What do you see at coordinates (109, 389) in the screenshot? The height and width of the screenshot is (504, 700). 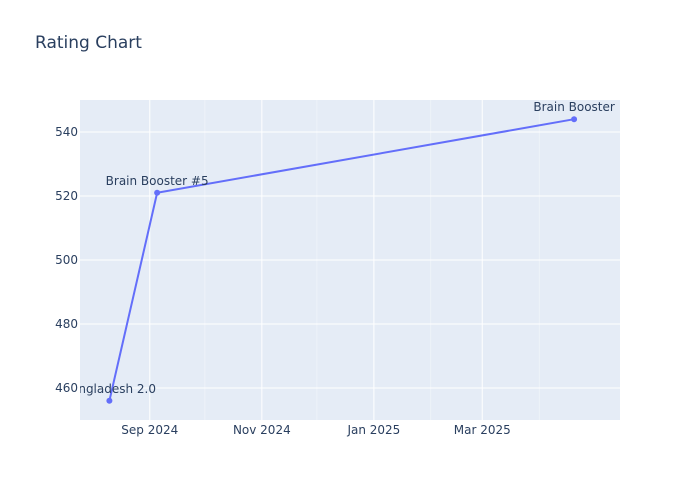 I see `data-label: Bangladesh 2.0` at bounding box center [109, 389].